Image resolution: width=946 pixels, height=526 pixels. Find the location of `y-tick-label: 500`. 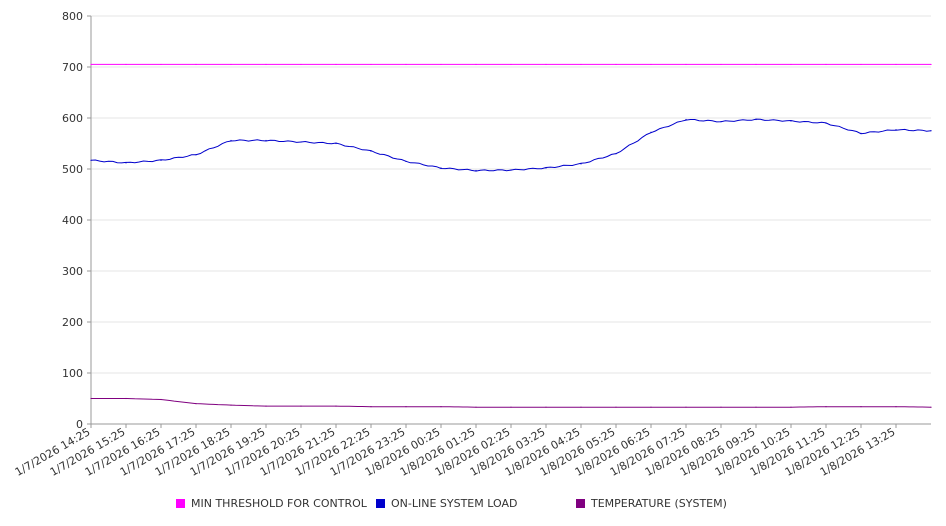

y-tick-label: 500 is located at coordinates (72, 169).